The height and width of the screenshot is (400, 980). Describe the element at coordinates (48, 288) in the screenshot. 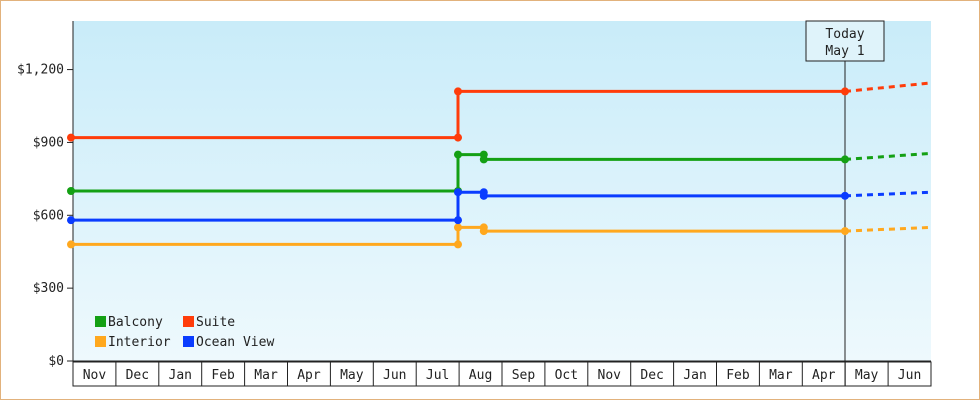

I see `y-tick-label: $300` at that location.